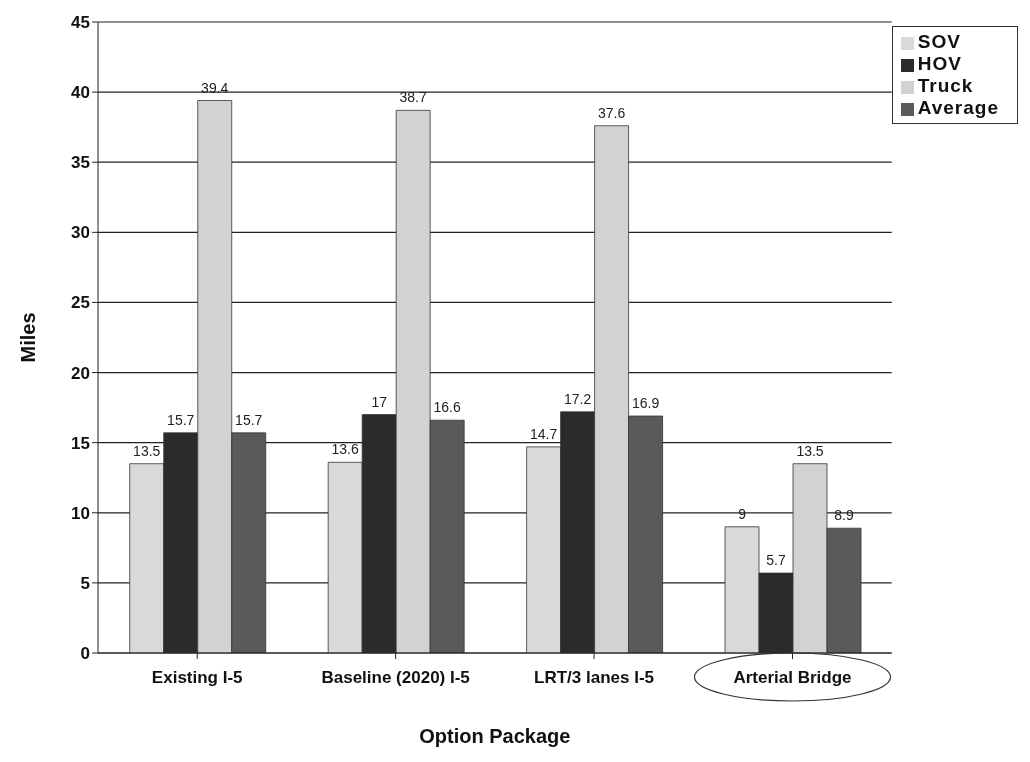  I want to click on data-label: 5.7, so click(776, 560).